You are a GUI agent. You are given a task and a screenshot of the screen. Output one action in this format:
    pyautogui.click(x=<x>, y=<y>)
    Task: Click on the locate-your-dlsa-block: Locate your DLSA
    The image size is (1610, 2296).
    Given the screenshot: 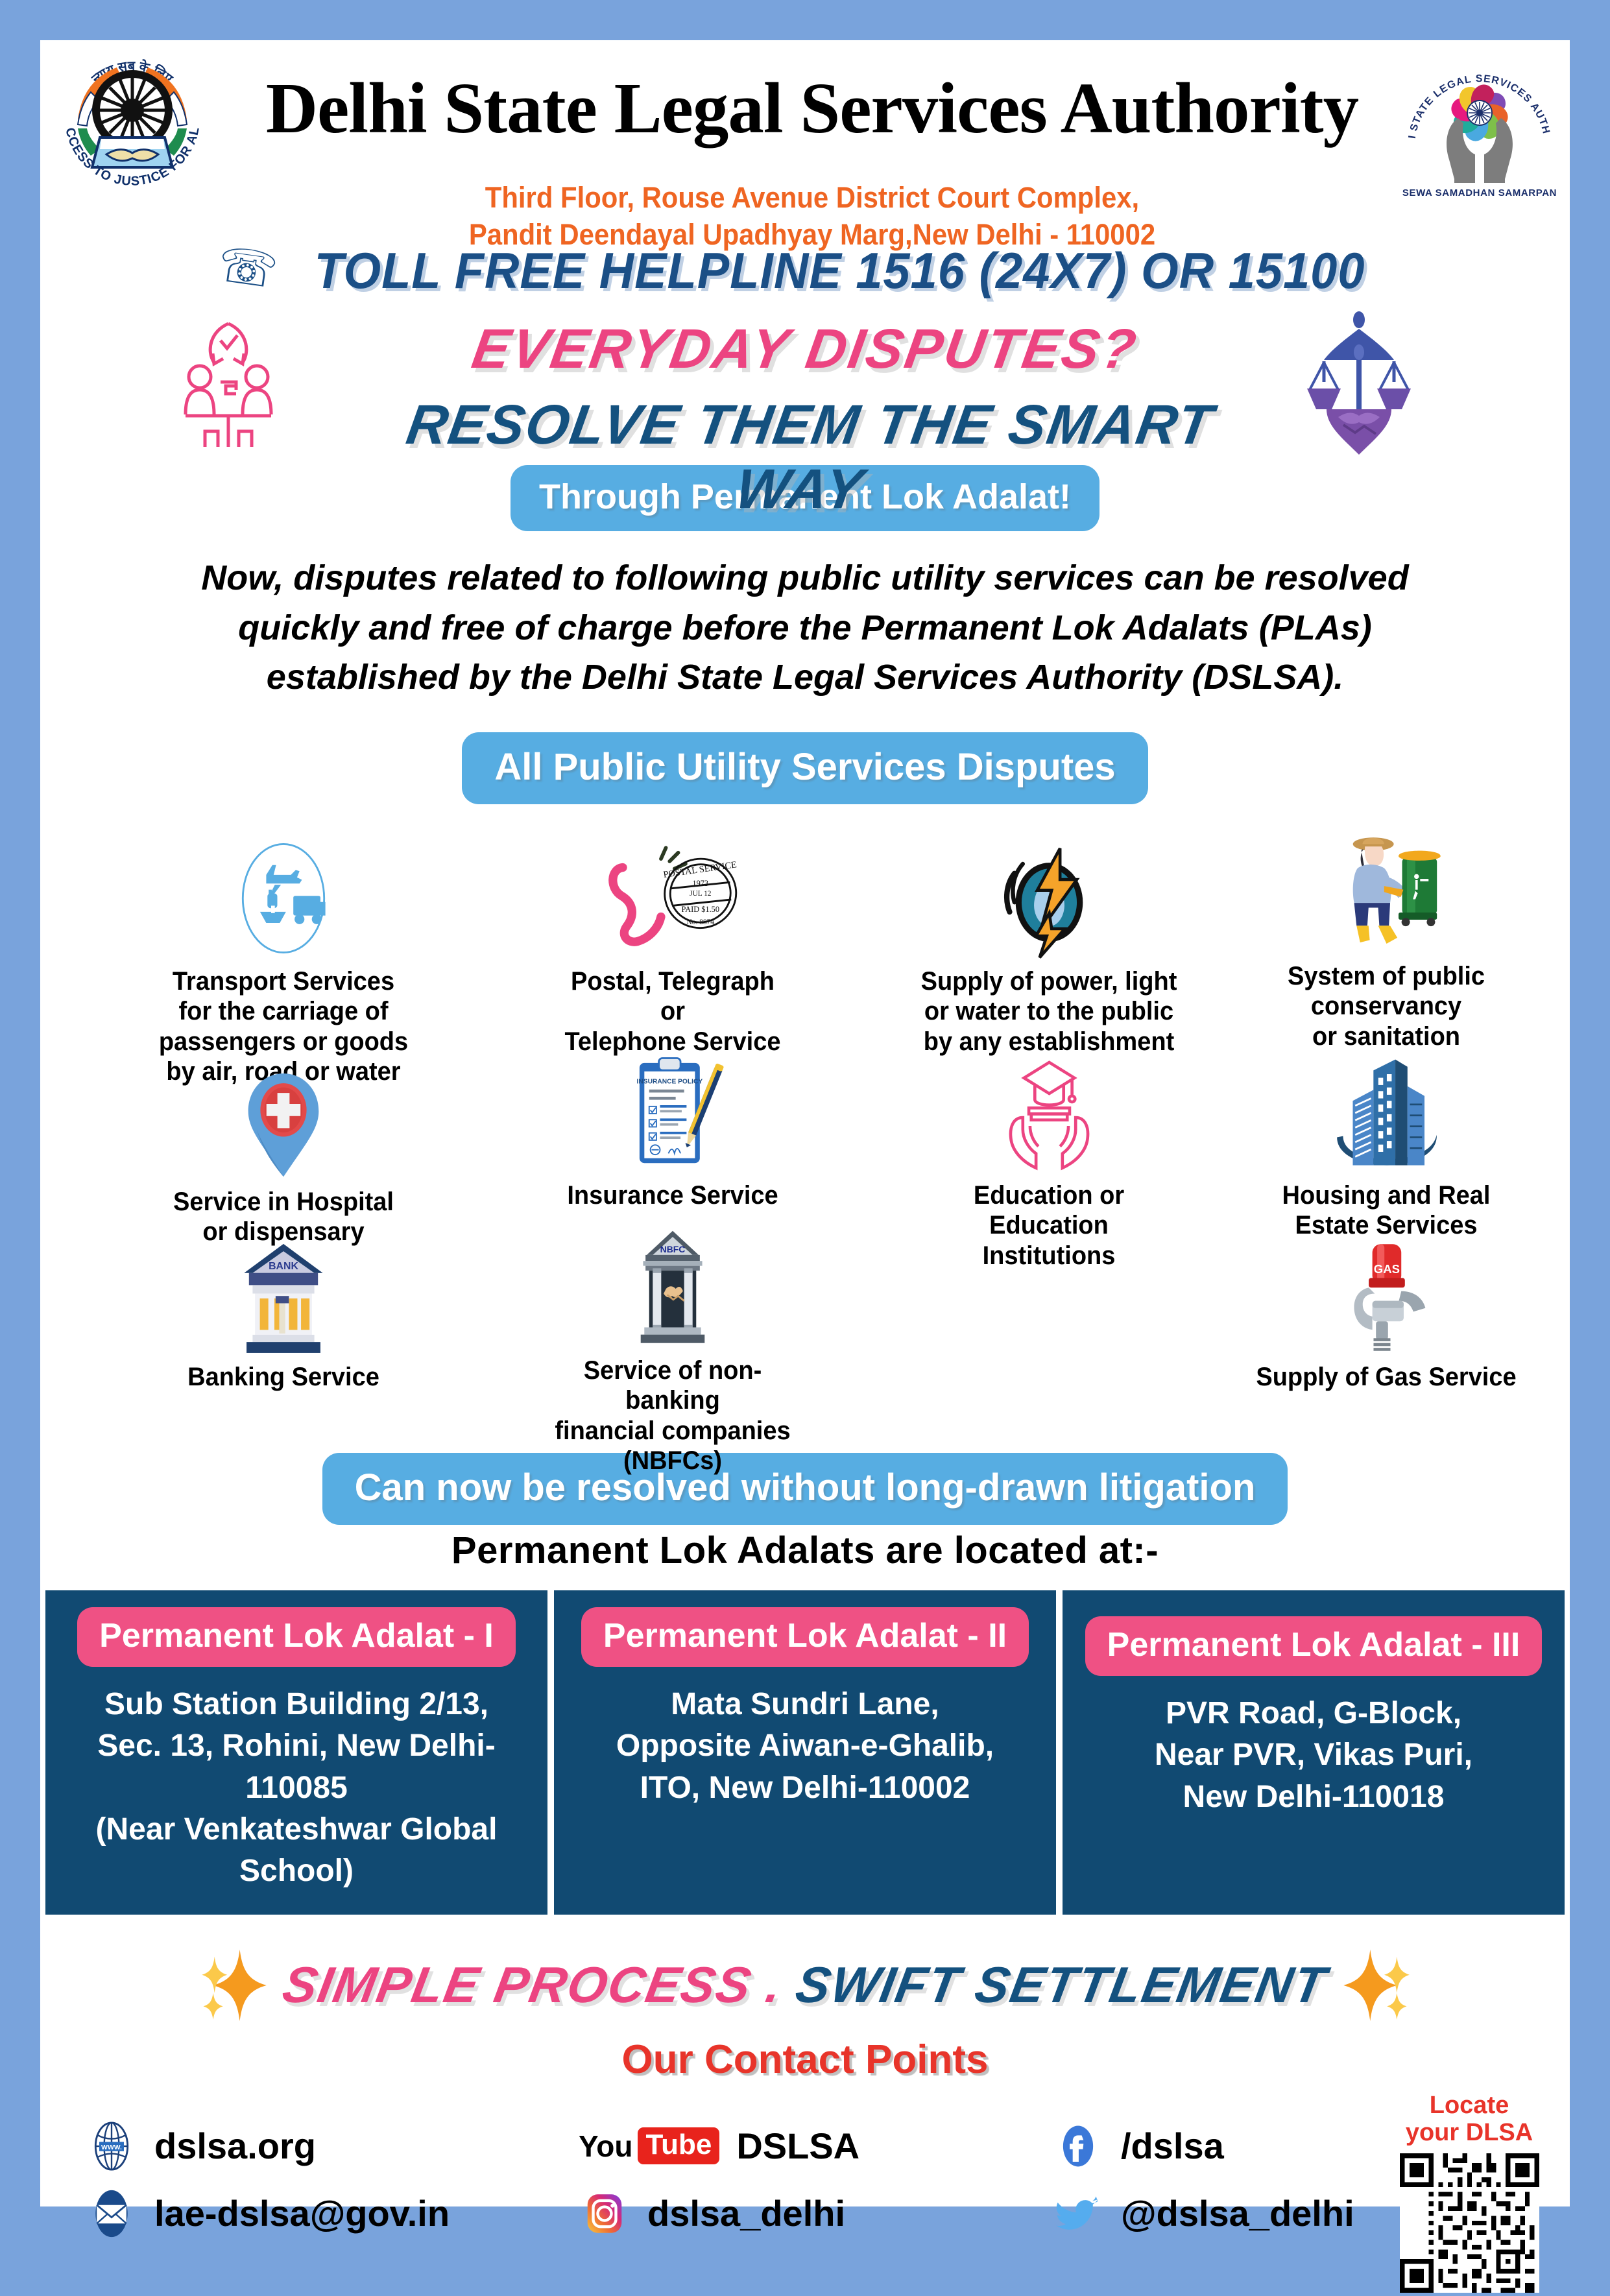 What is the action you would take?
    pyautogui.click(x=1470, y=2194)
    